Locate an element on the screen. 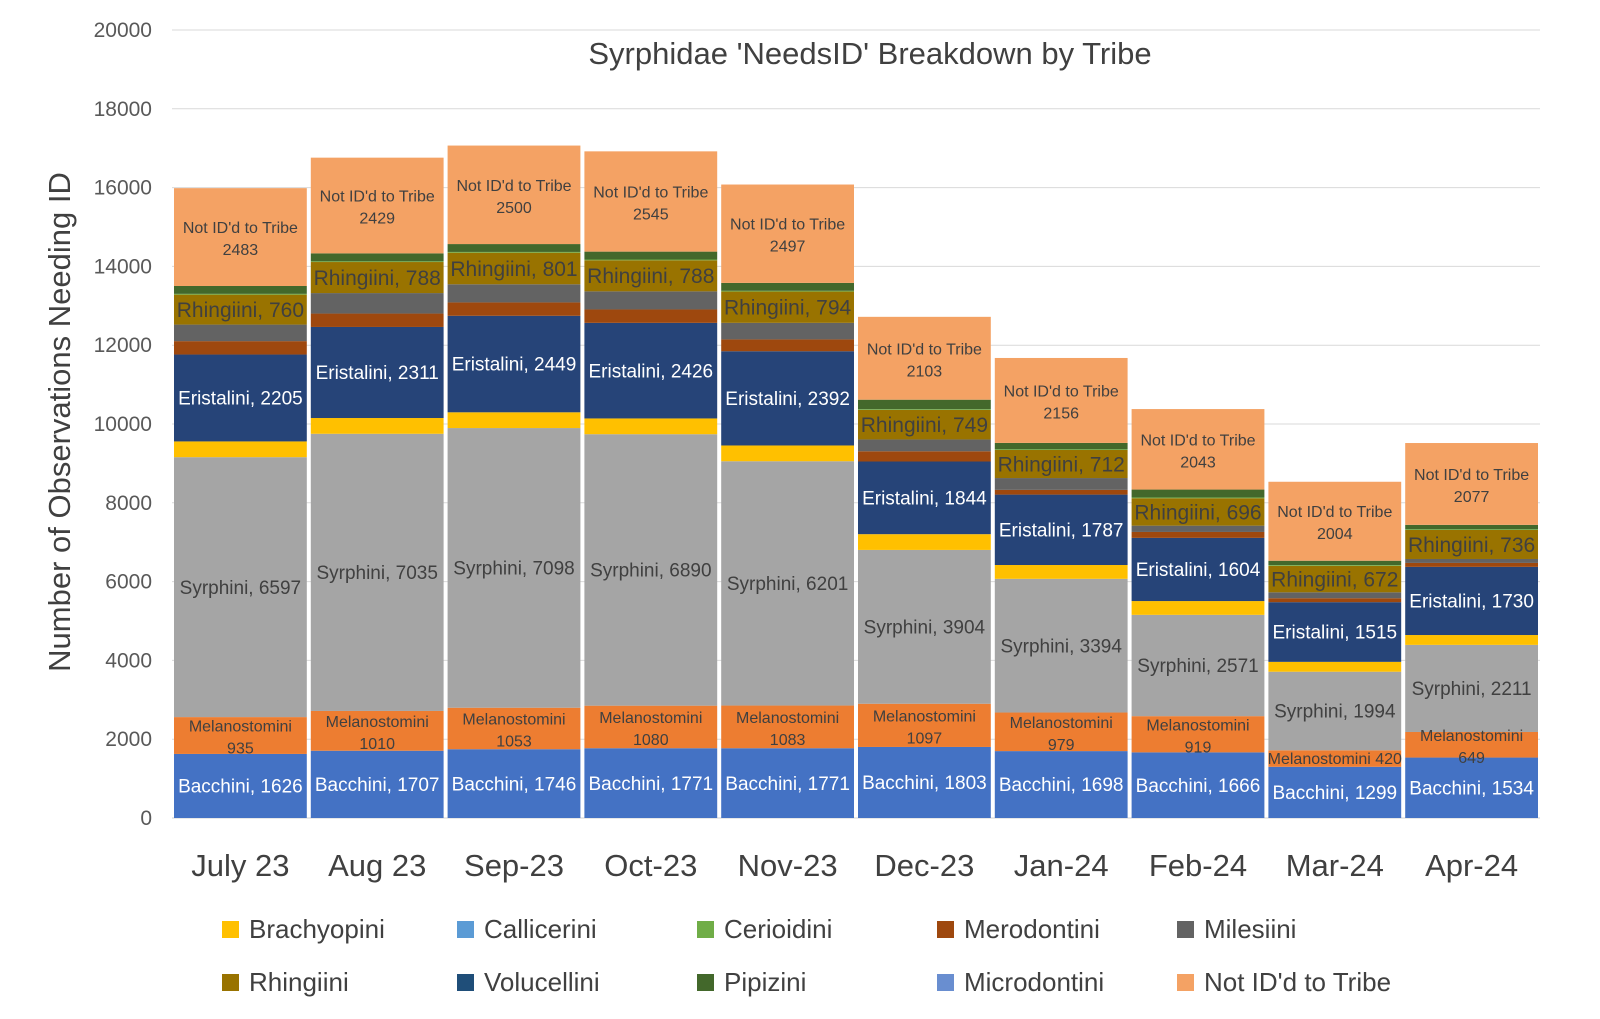 The height and width of the screenshot is (1019, 1600). data-label: Bacchini, 1534 is located at coordinates (1471, 788).